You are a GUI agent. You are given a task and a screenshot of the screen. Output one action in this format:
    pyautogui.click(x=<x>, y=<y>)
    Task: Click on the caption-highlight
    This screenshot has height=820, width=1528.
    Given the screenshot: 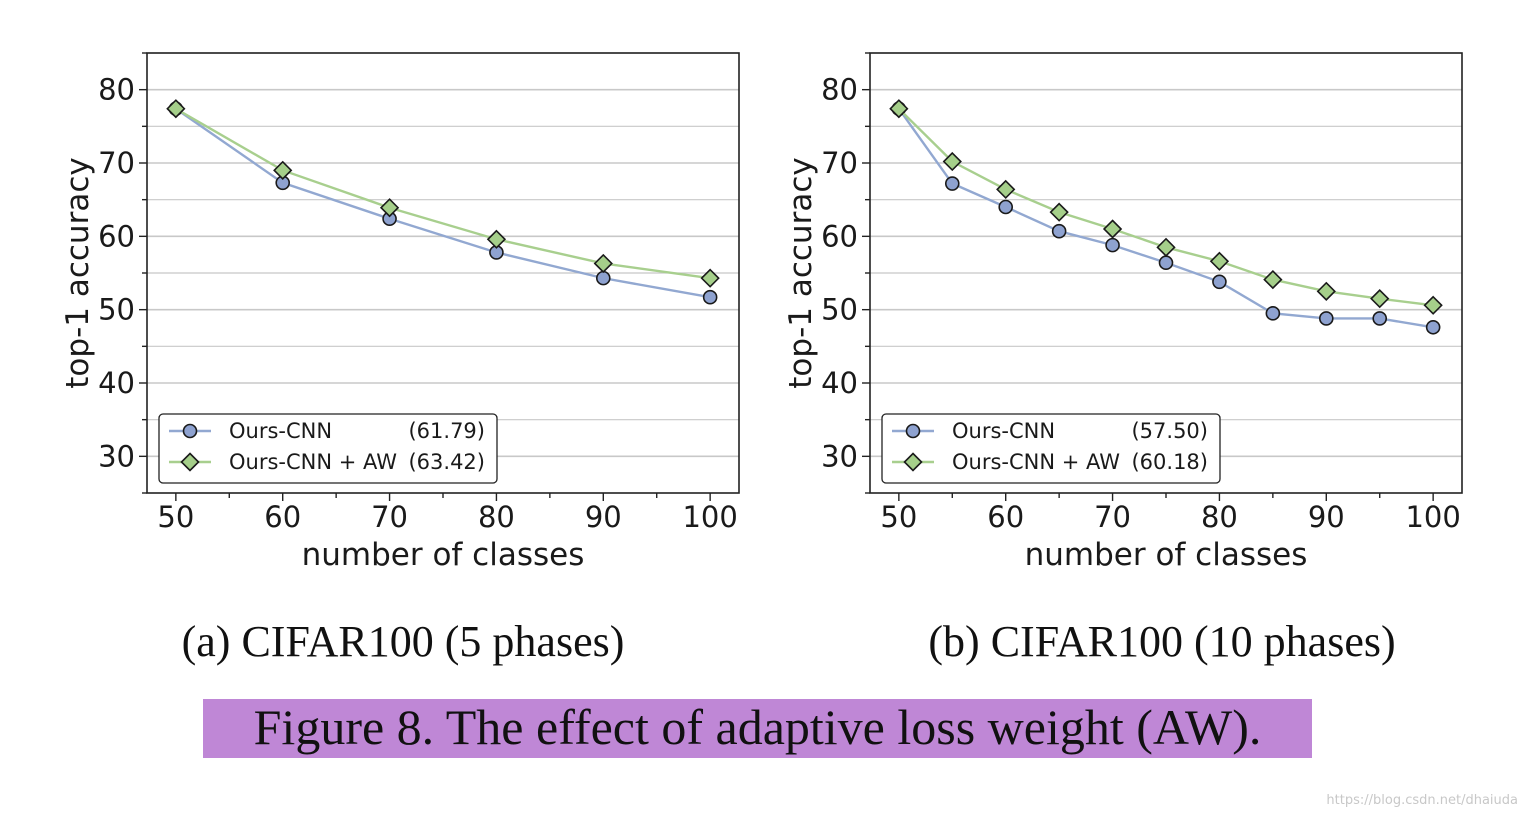 What is the action you would take?
    pyautogui.click(x=757, y=728)
    